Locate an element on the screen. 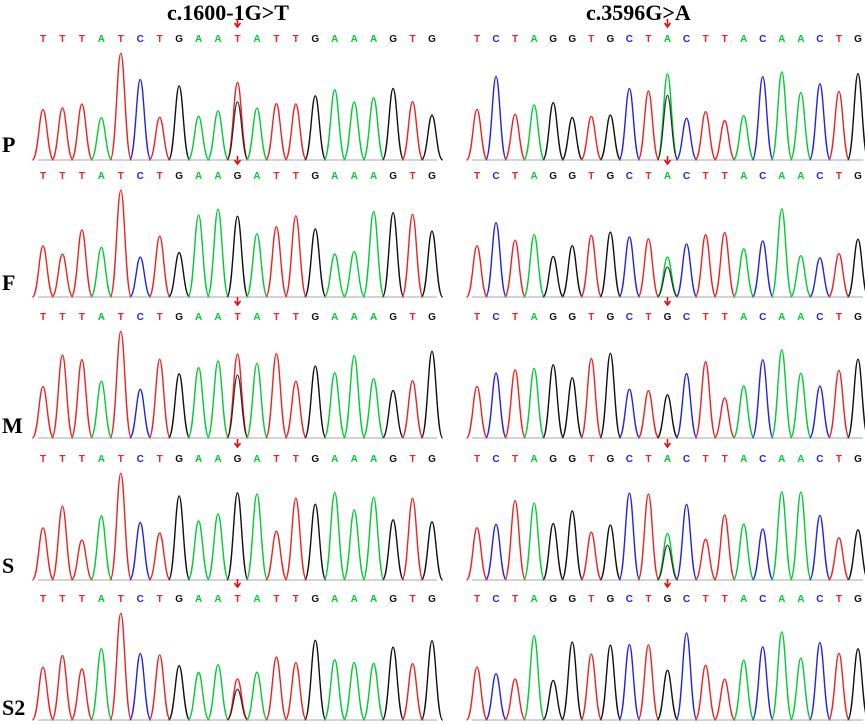  trace-secondary-peak is located at coordinates (667, 562).